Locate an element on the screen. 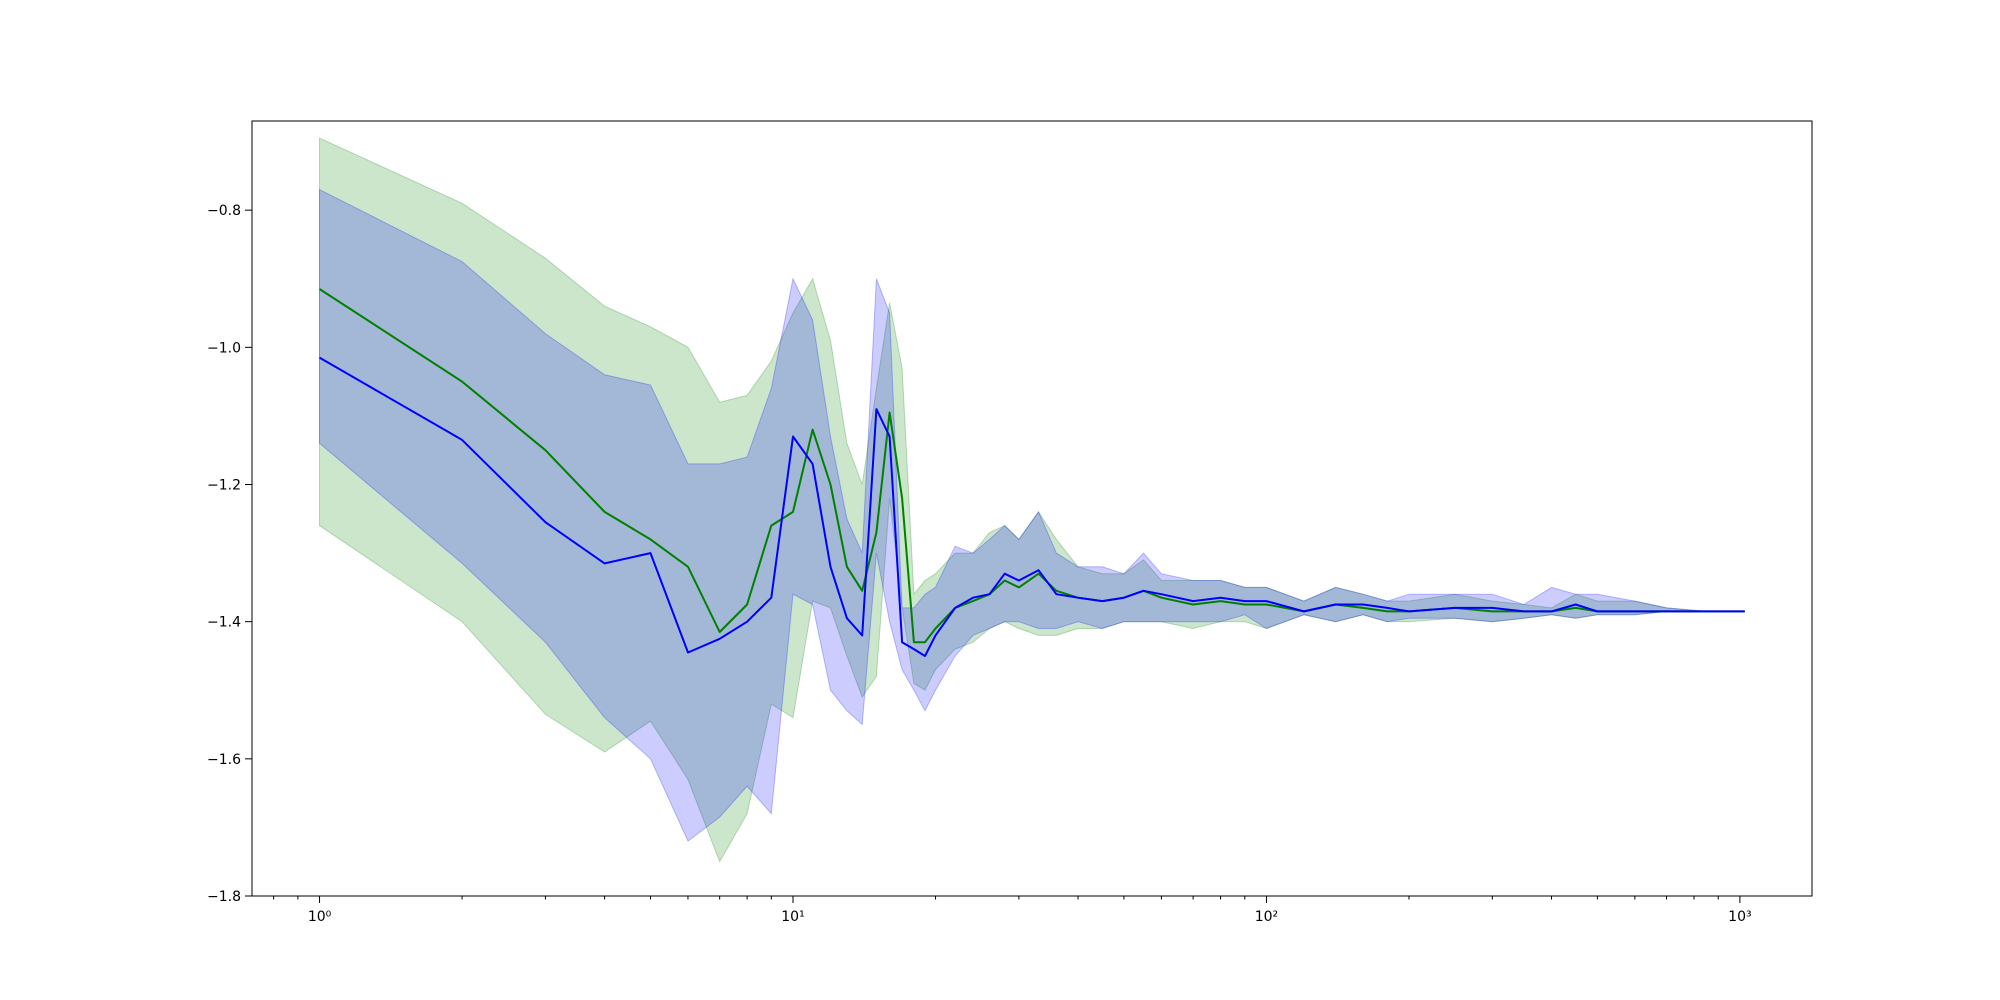 This screenshot has width=2000, height=1000. y-tick-label: −0.8 is located at coordinates (224, 211).